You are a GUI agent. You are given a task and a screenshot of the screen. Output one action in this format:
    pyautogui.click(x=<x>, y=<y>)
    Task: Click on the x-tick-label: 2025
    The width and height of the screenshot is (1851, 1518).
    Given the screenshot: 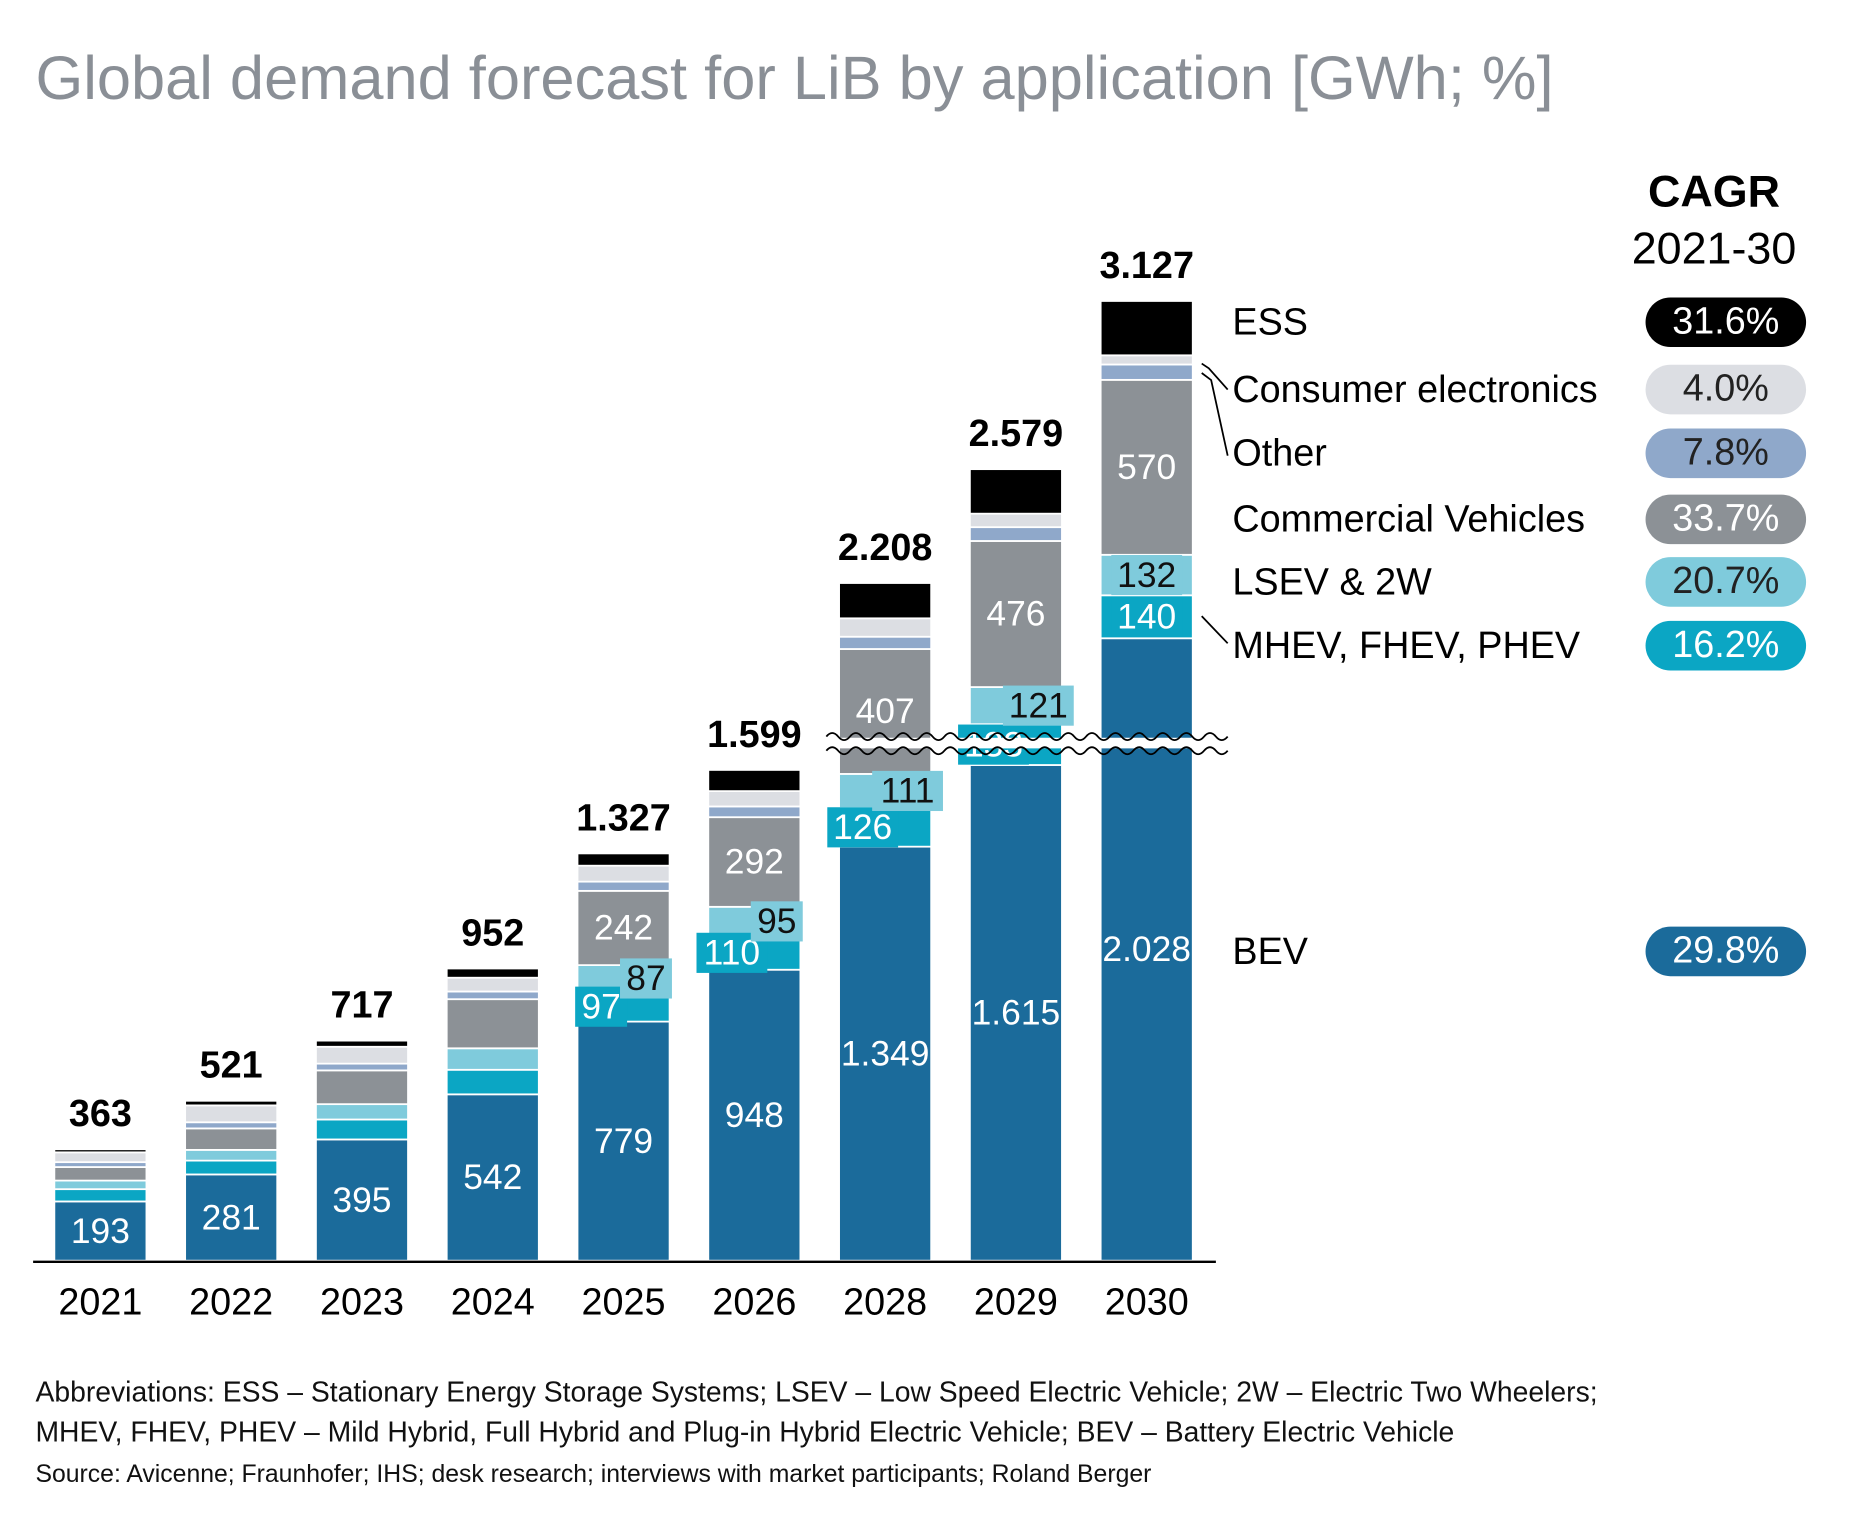 What is the action you would take?
    pyautogui.click(x=624, y=1302)
    